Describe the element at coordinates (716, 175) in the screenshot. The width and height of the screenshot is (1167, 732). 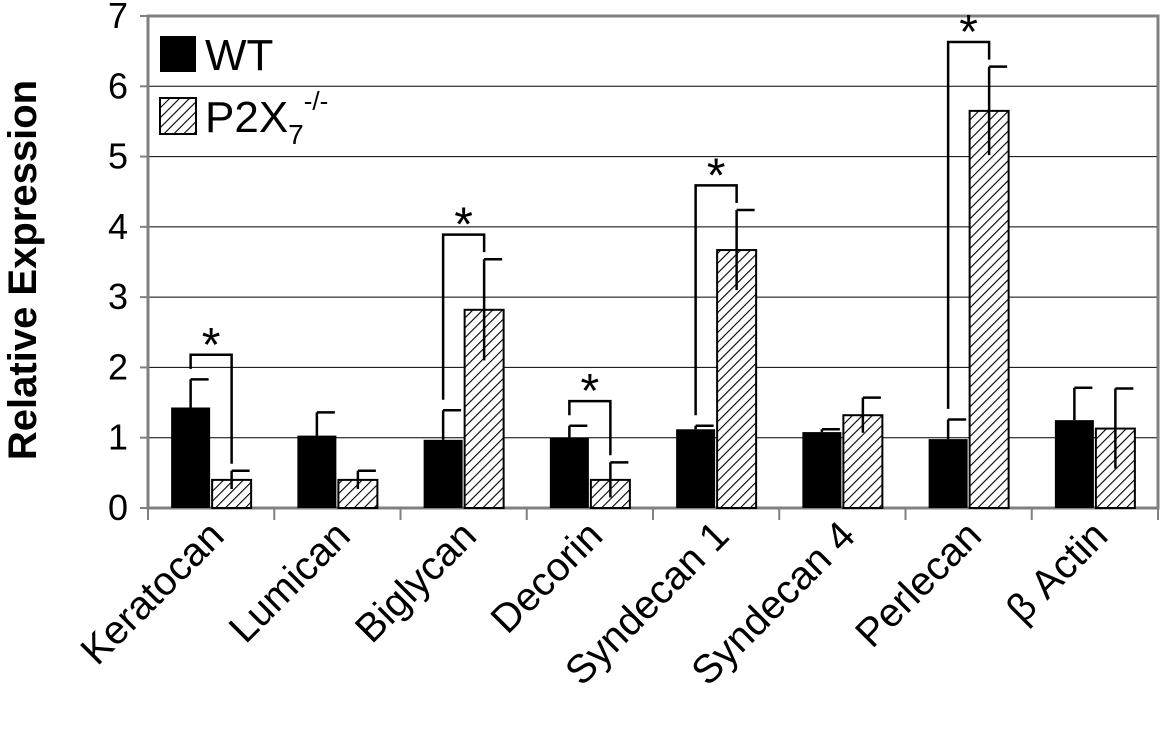
I see `significance-star-5: *` at that location.